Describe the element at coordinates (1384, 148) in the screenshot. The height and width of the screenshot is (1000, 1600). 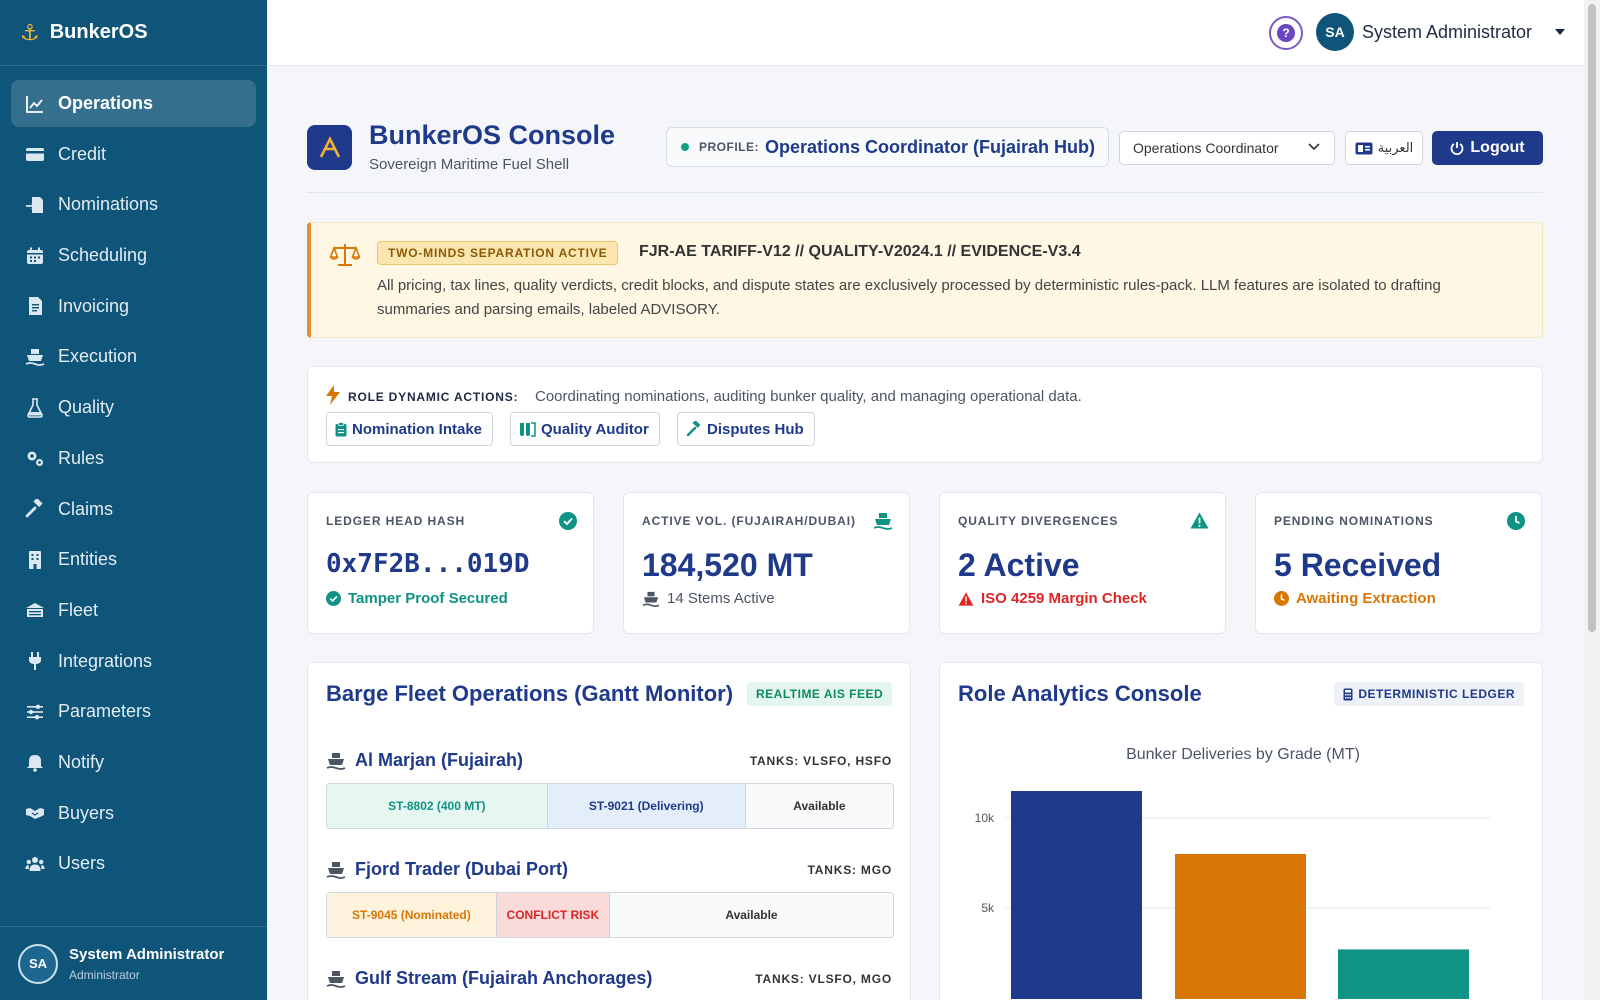
I see `language-toggle-button: العربية` at that location.